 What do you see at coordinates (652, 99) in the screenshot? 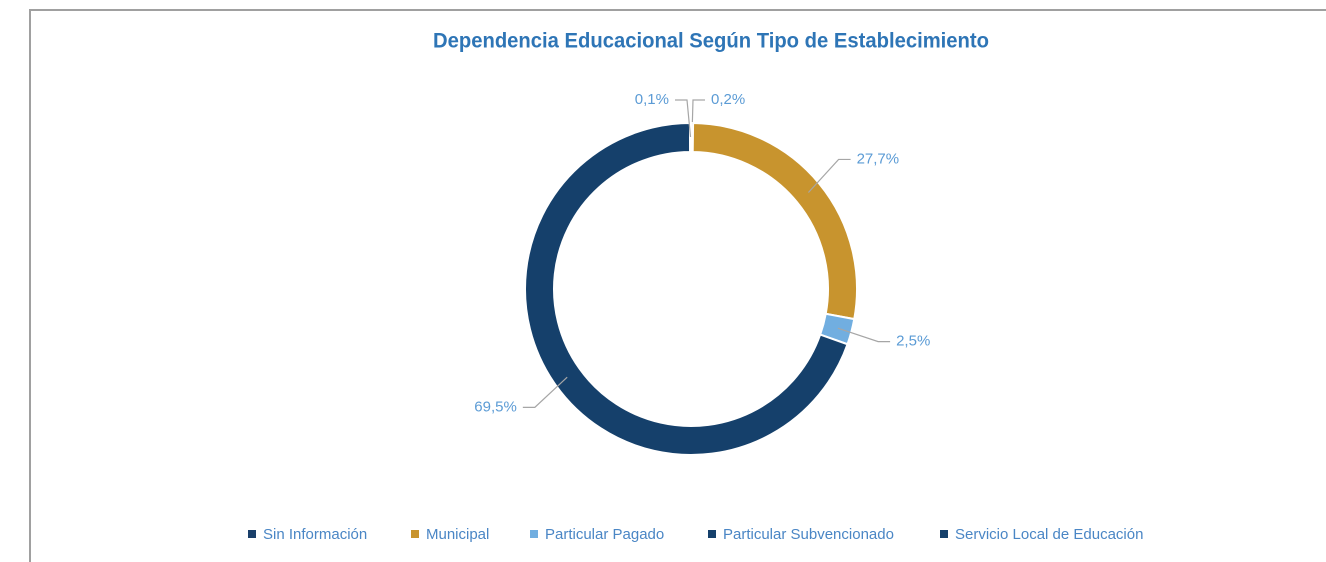
I see `data-label: 0,1%` at bounding box center [652, 99].